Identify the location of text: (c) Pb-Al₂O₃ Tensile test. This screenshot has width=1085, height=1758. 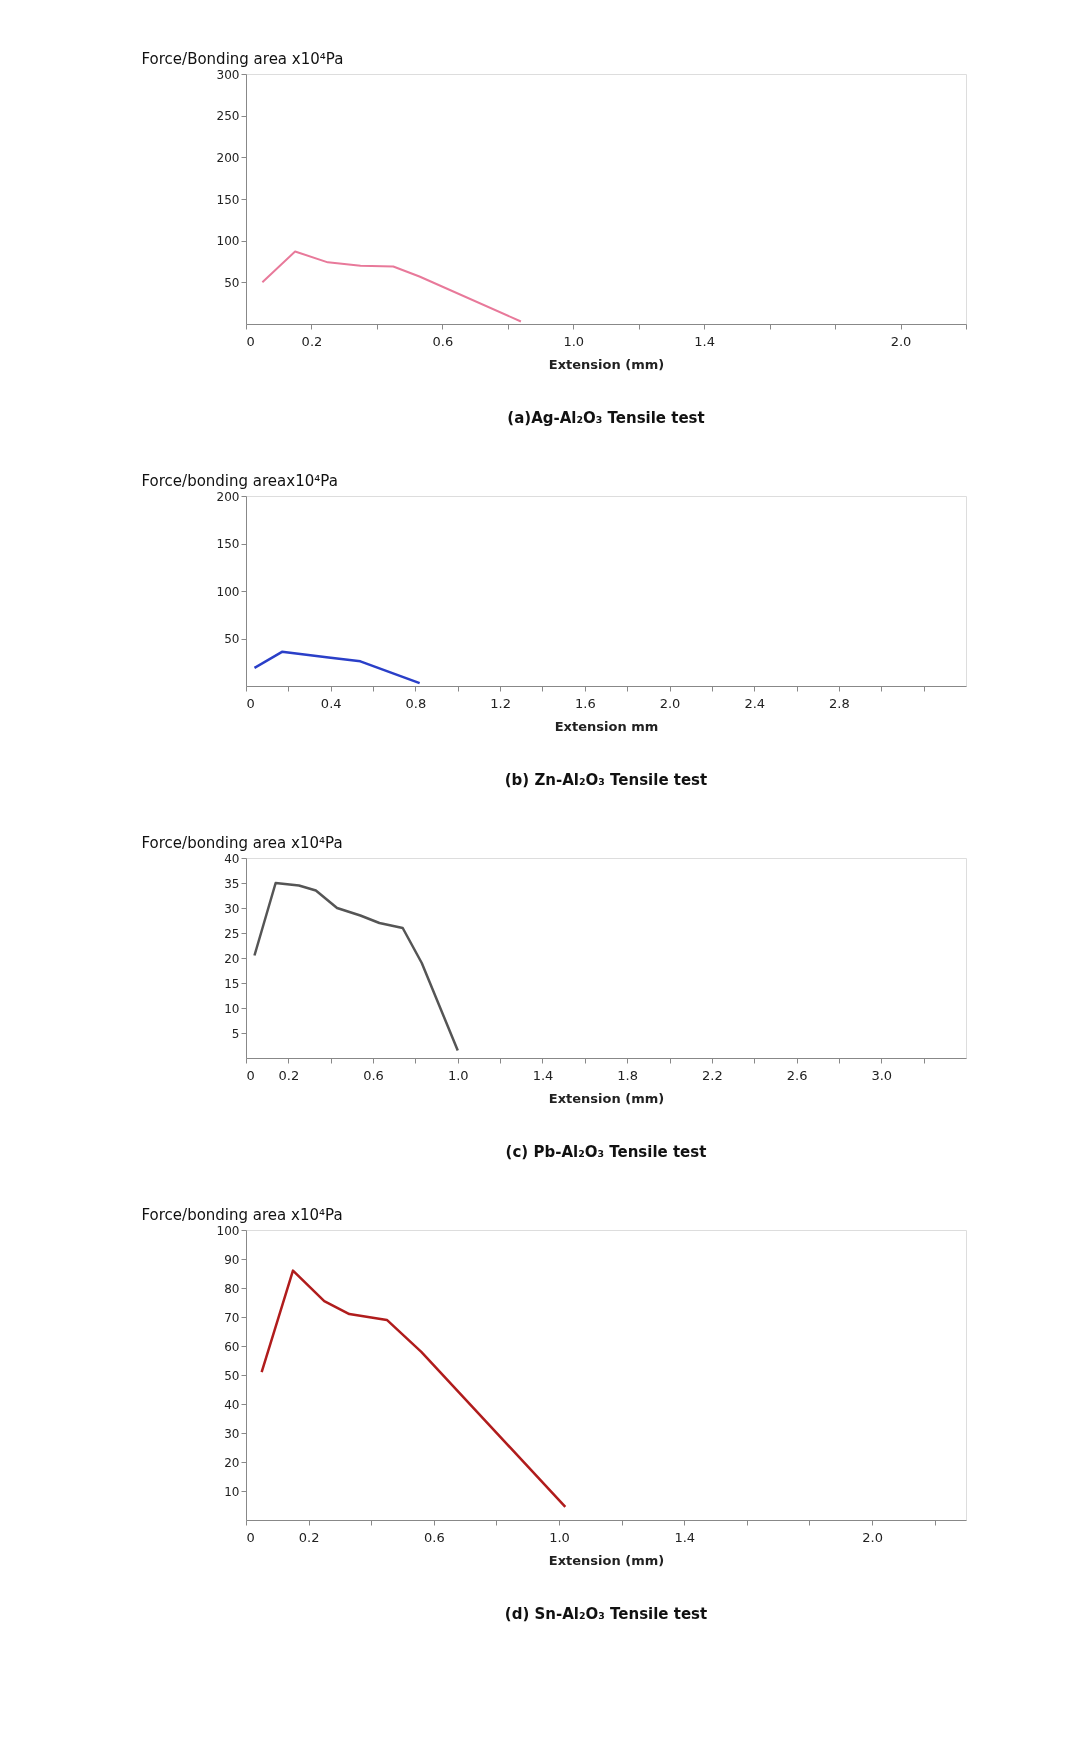
(606, 1152).